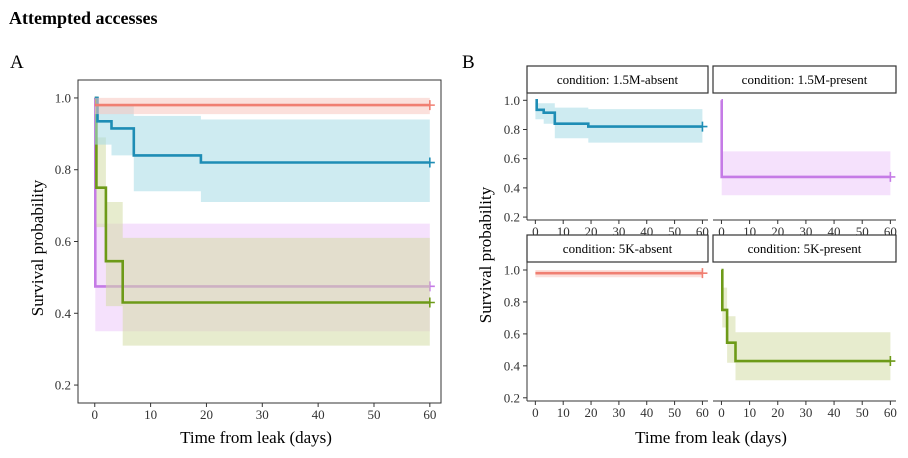 The height and width of the screenshot is (458, 908). I want to click on facet-strip-1.5M-present, so click(804, 79).